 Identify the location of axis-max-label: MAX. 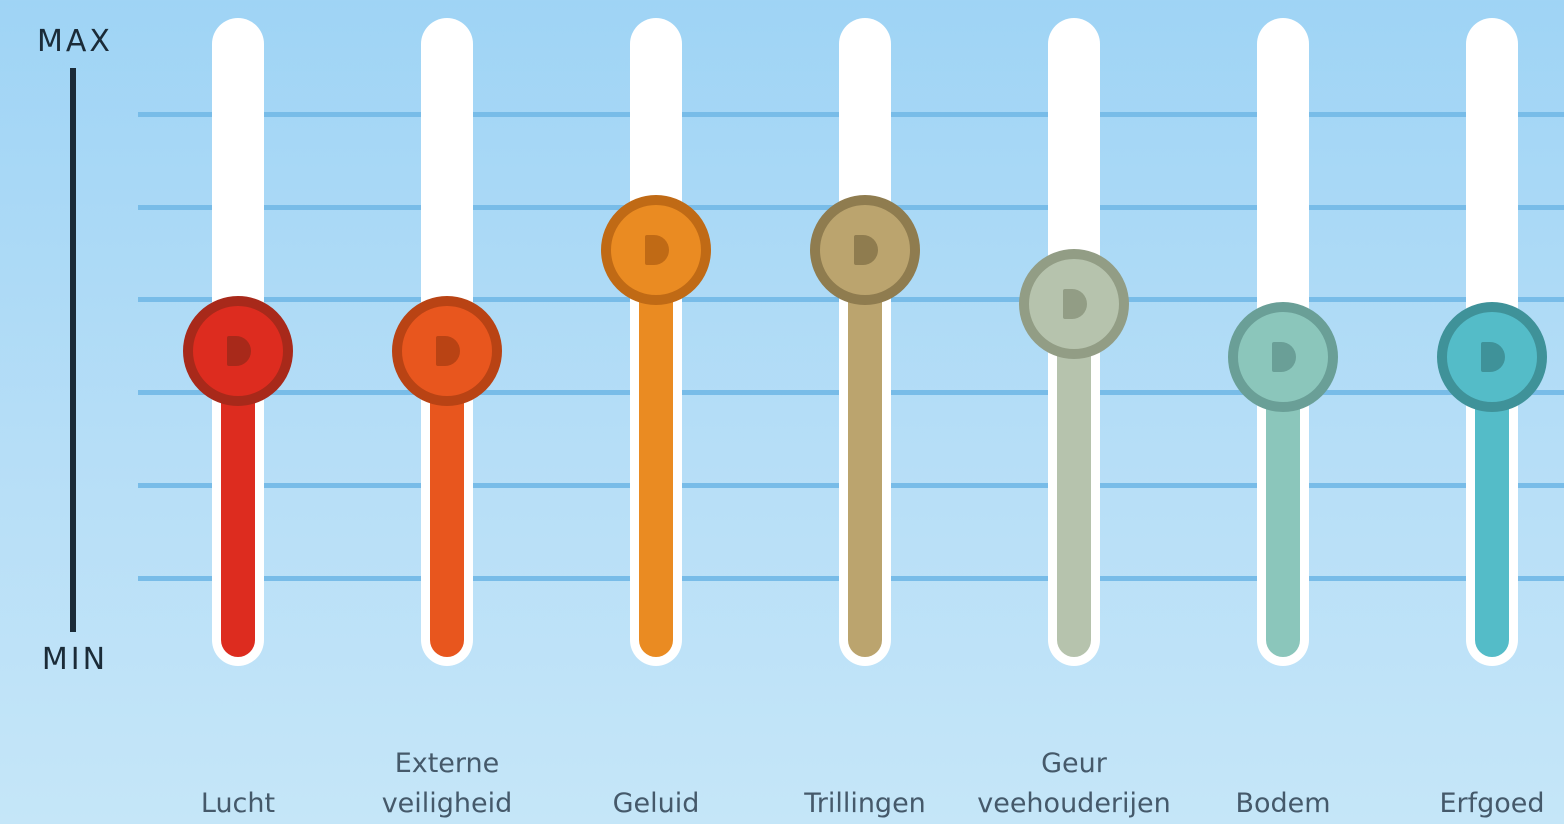
(75, 41).